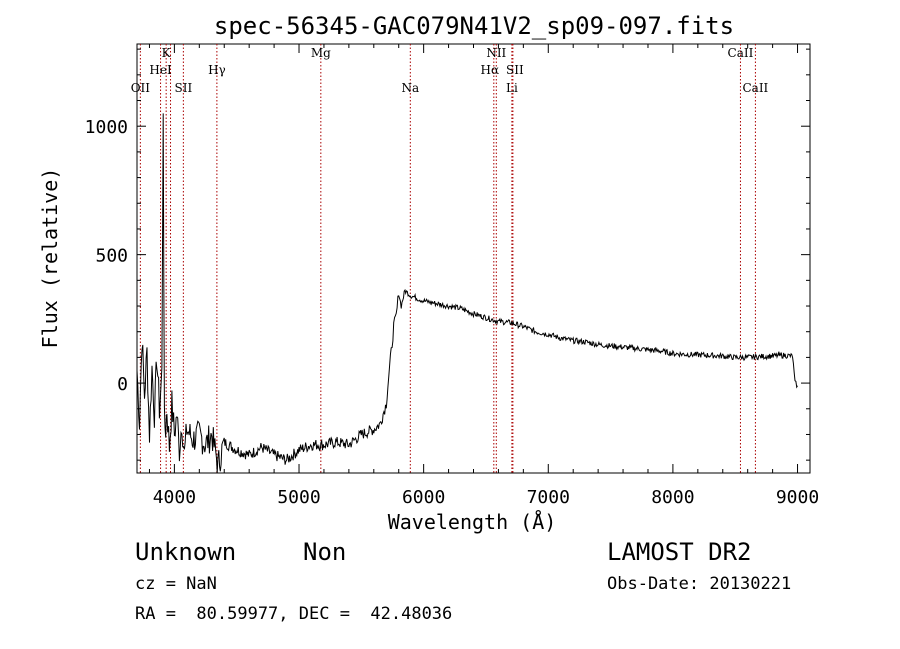 Image resolution: width=900 pixels, height=649 pixels. What do you see at coordinates (50, 258) in the screenshot?
I see `y-axis-label: Flux (relative)` at bounding box center [50, 258].